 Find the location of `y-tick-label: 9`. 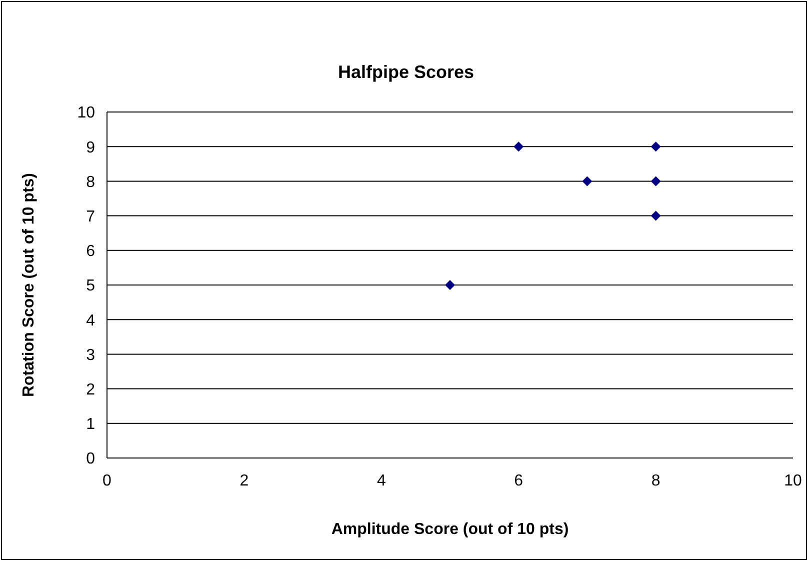

y-tick-label: 9 is located at coordinates (91, 147).